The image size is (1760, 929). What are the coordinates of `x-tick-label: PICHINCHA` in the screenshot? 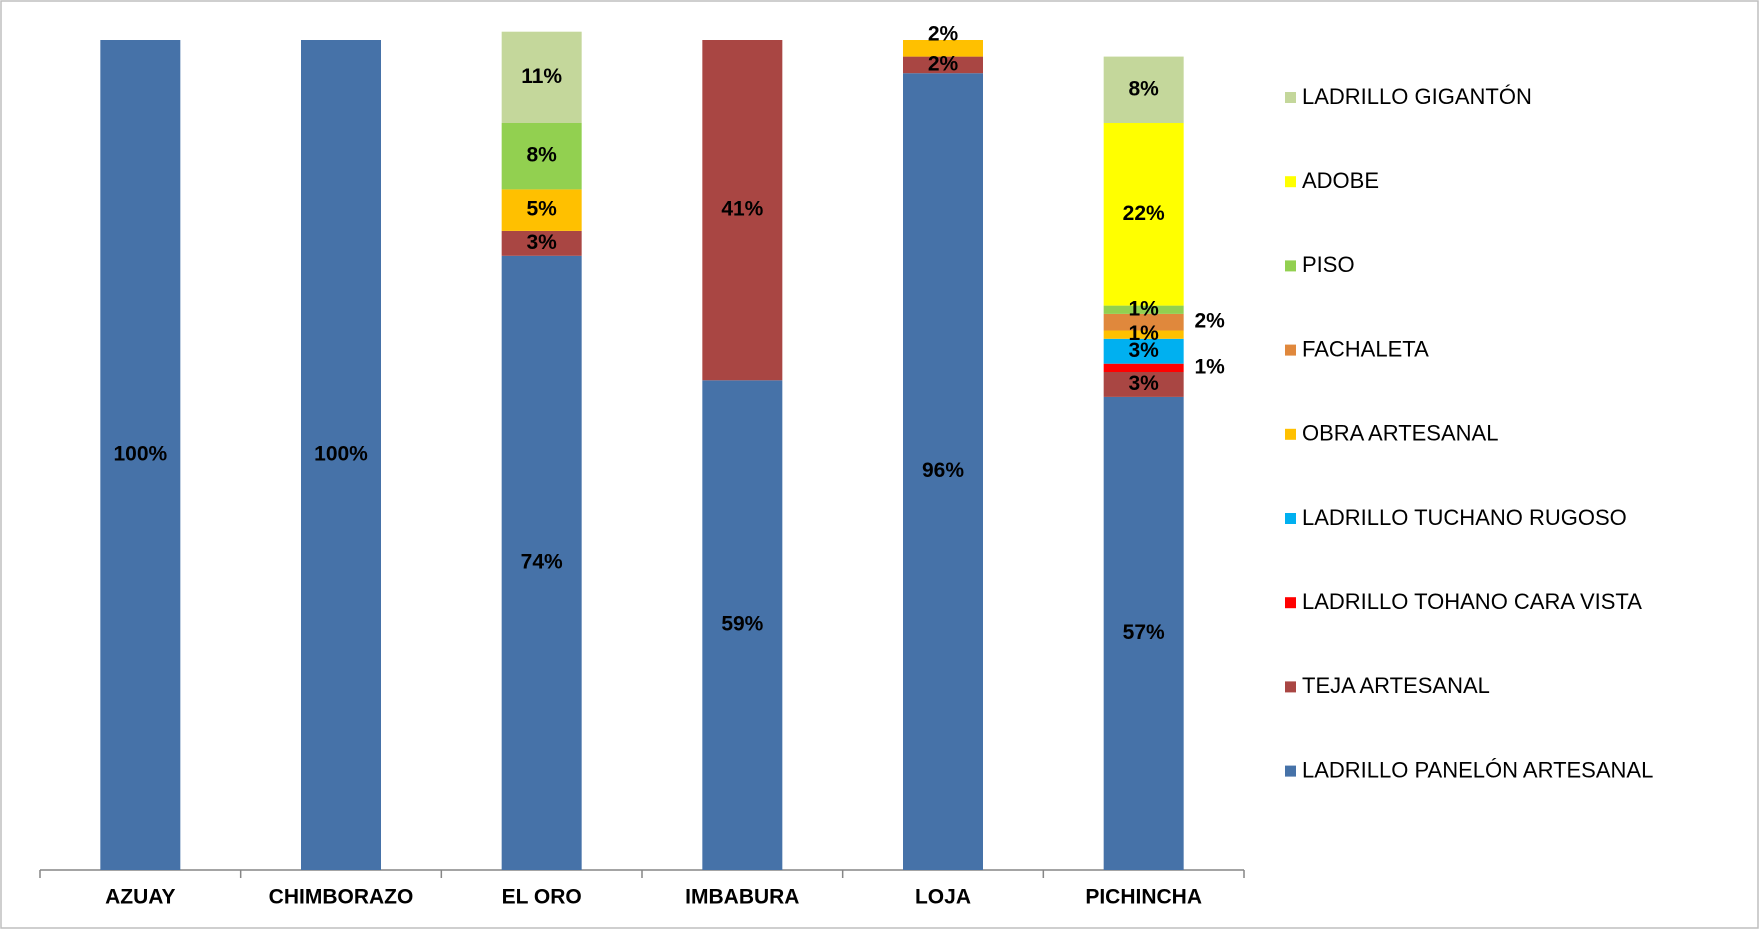 It's located at (1143, 897).